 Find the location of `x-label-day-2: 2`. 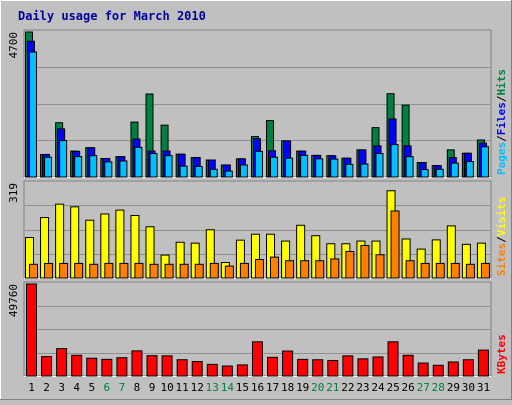

x-label-day-2: 2 is located at coordinates (46, 387).